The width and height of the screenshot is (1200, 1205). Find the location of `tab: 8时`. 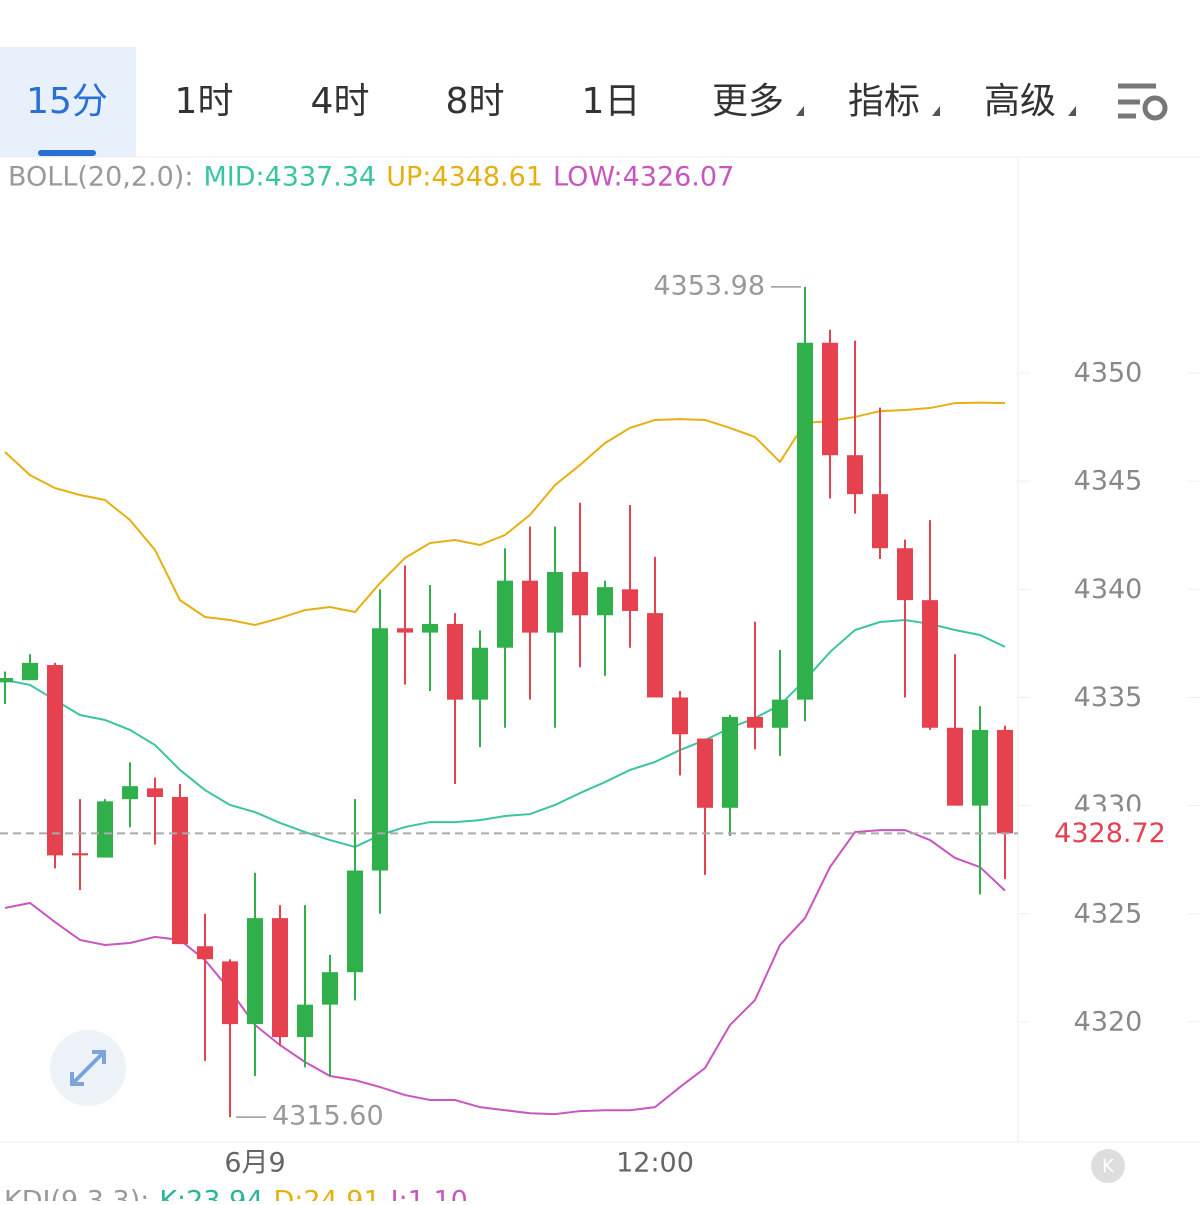

tab: 8时 is located at coordinates (475, 101).